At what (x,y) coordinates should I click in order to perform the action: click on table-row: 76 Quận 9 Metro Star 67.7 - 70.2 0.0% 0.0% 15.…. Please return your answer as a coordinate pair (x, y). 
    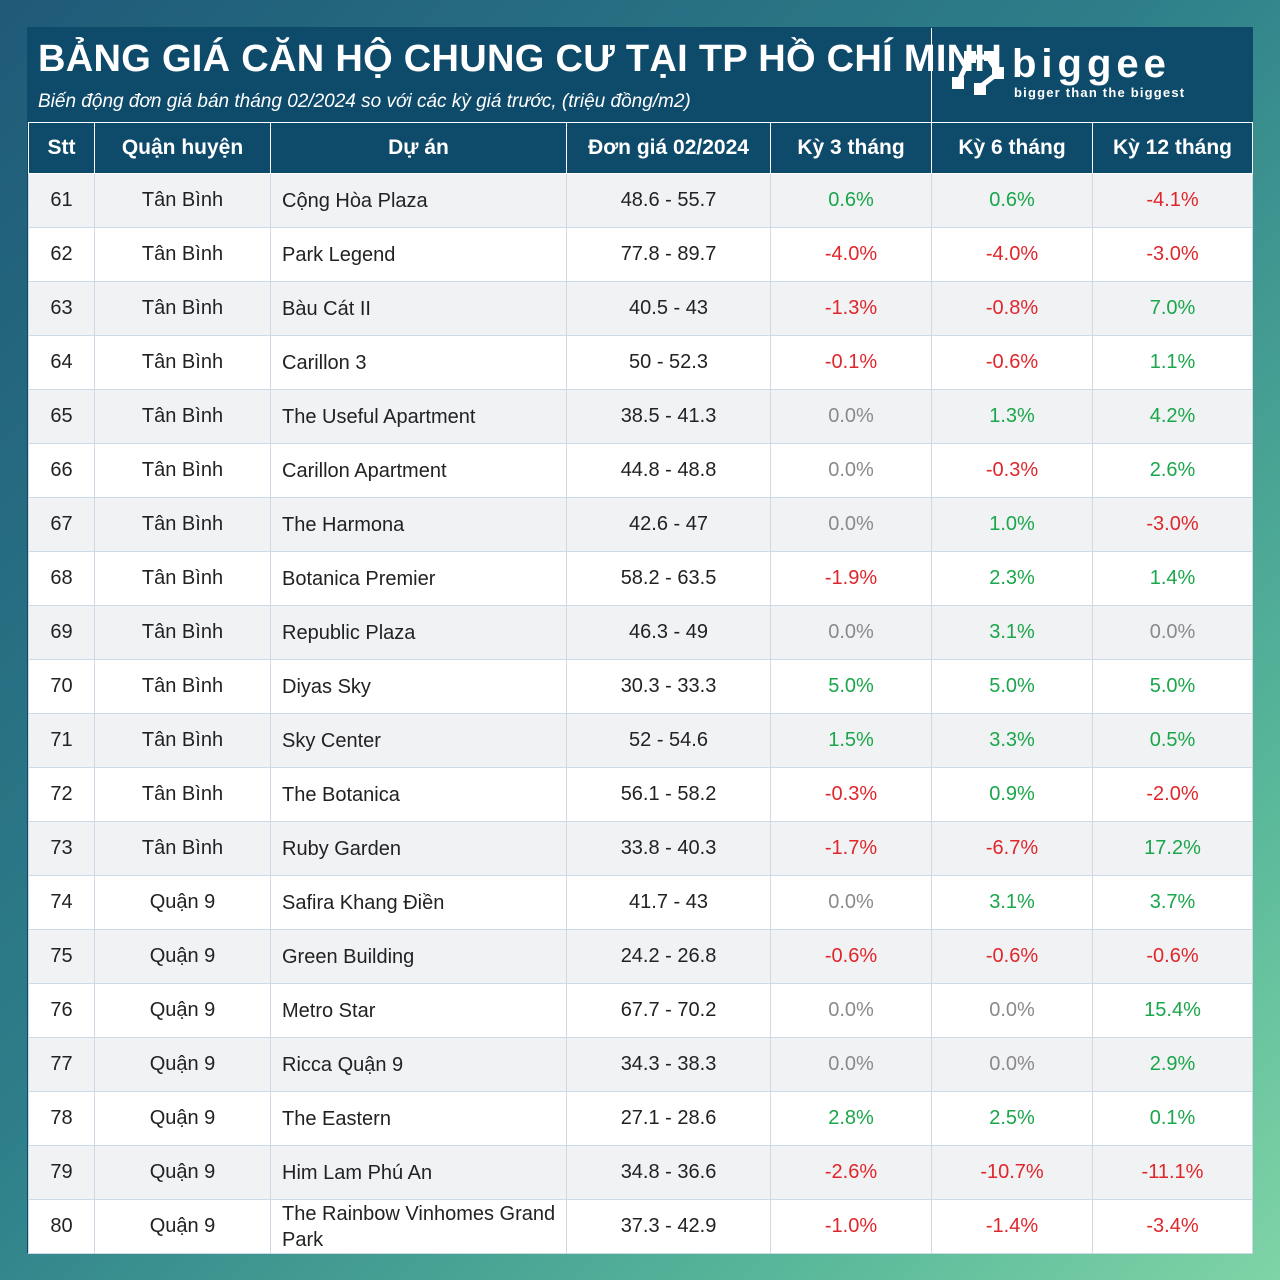
    Looking at the image, I should click on (640, 1010).